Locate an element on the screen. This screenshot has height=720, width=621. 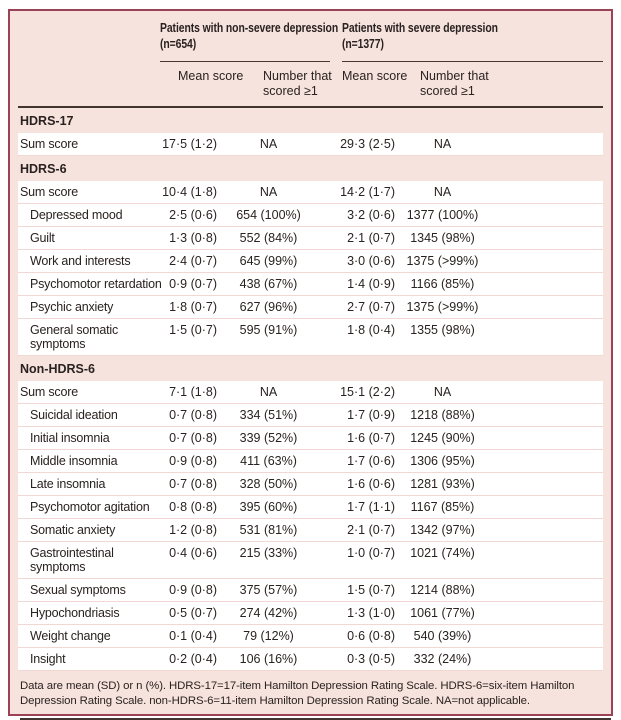
count-nonsevere: 375 (57%) is located at coordinates (278, 590).